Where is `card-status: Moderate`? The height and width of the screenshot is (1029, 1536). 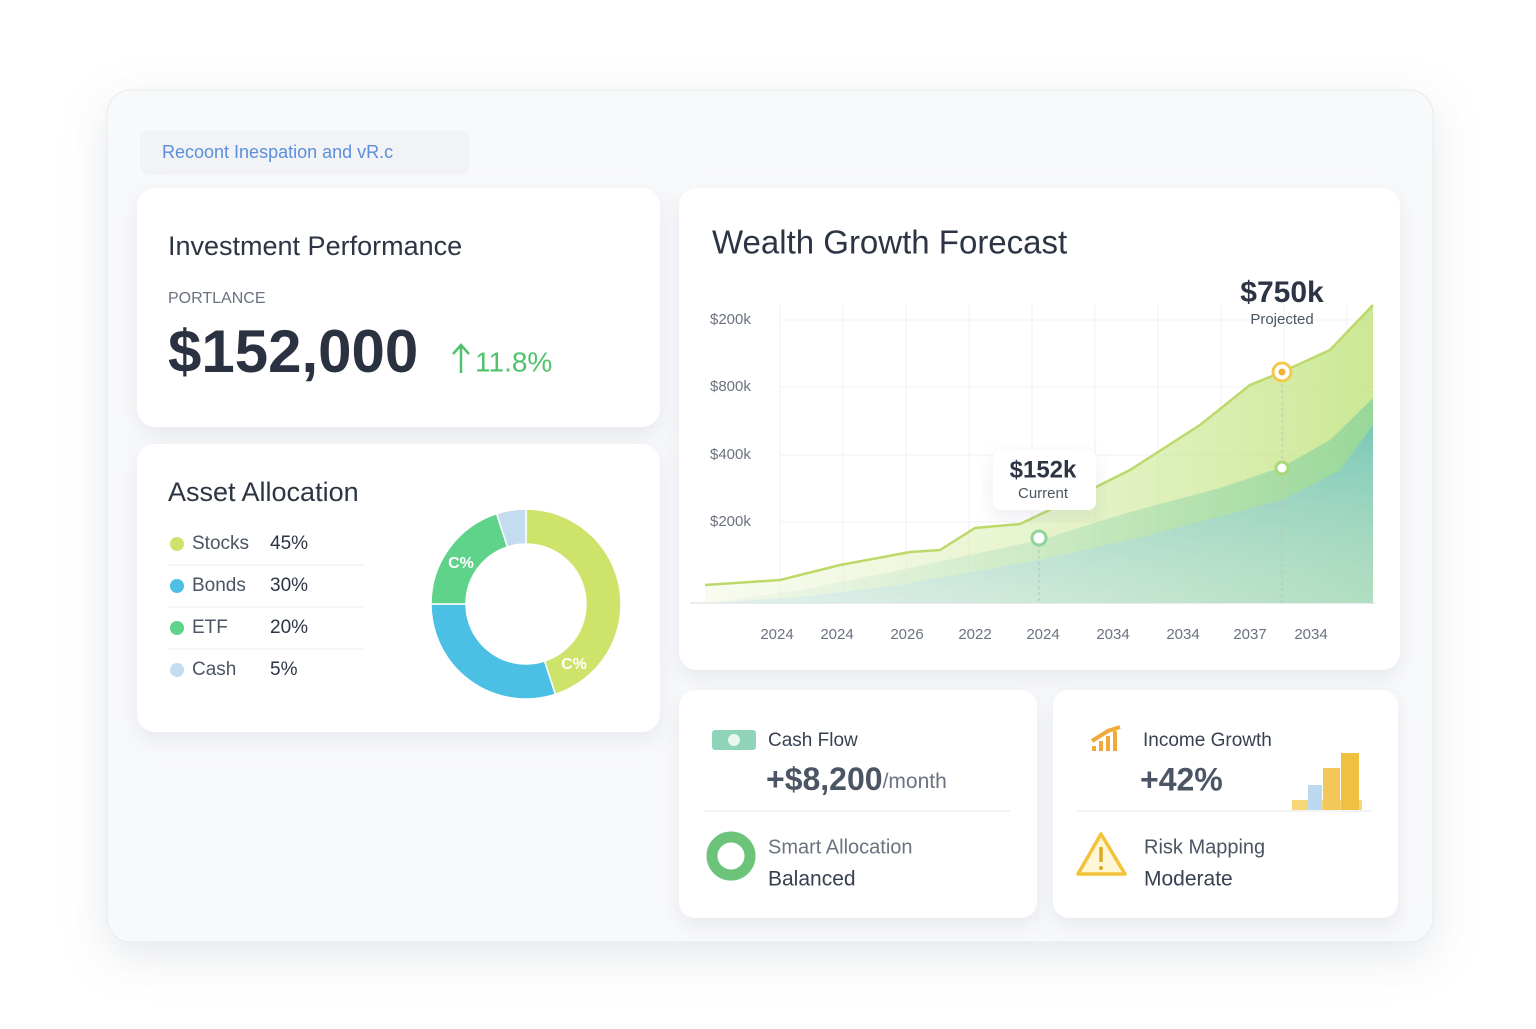
card-status: Moderate is located at coordinates (1188, 879).